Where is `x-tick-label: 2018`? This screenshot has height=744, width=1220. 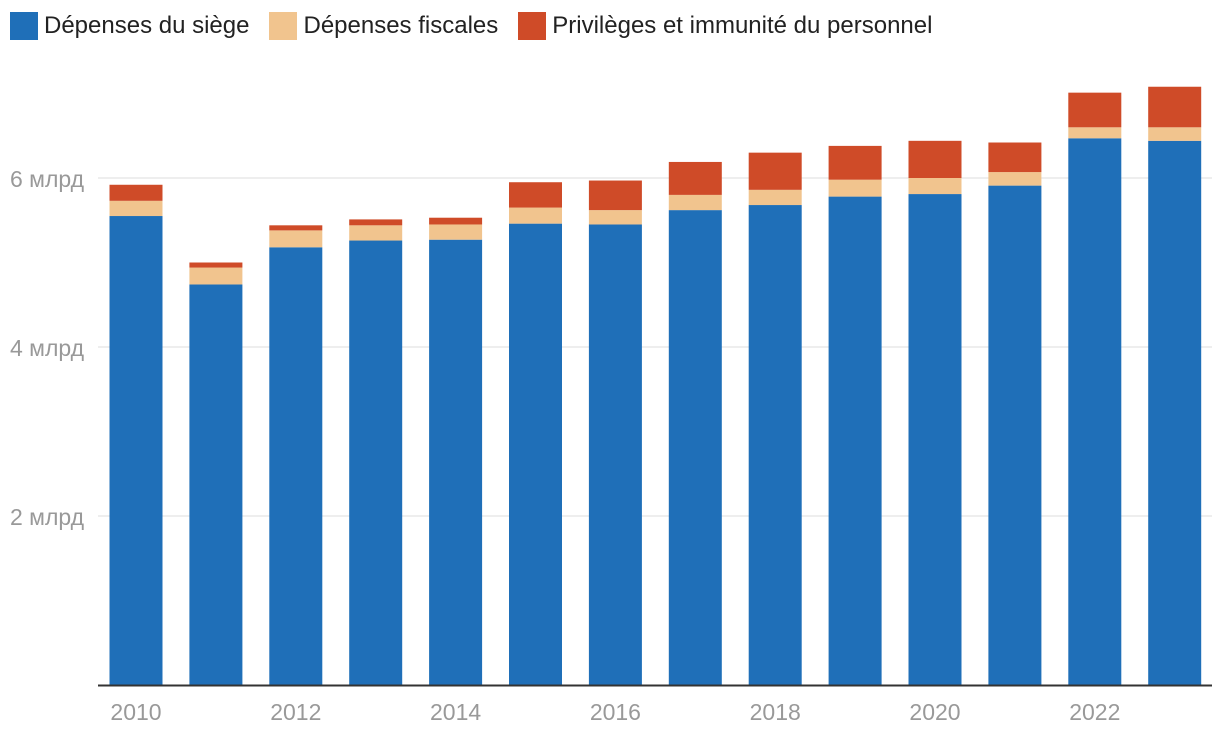
x-tick-label: 2018 is located at coordinates (775, 712).